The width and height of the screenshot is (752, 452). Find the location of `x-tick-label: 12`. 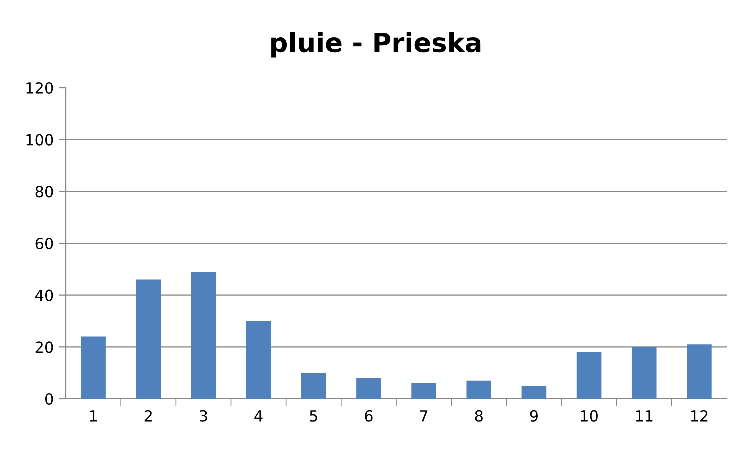

x-tick-label: 12 is located at coordinates (699, 416).